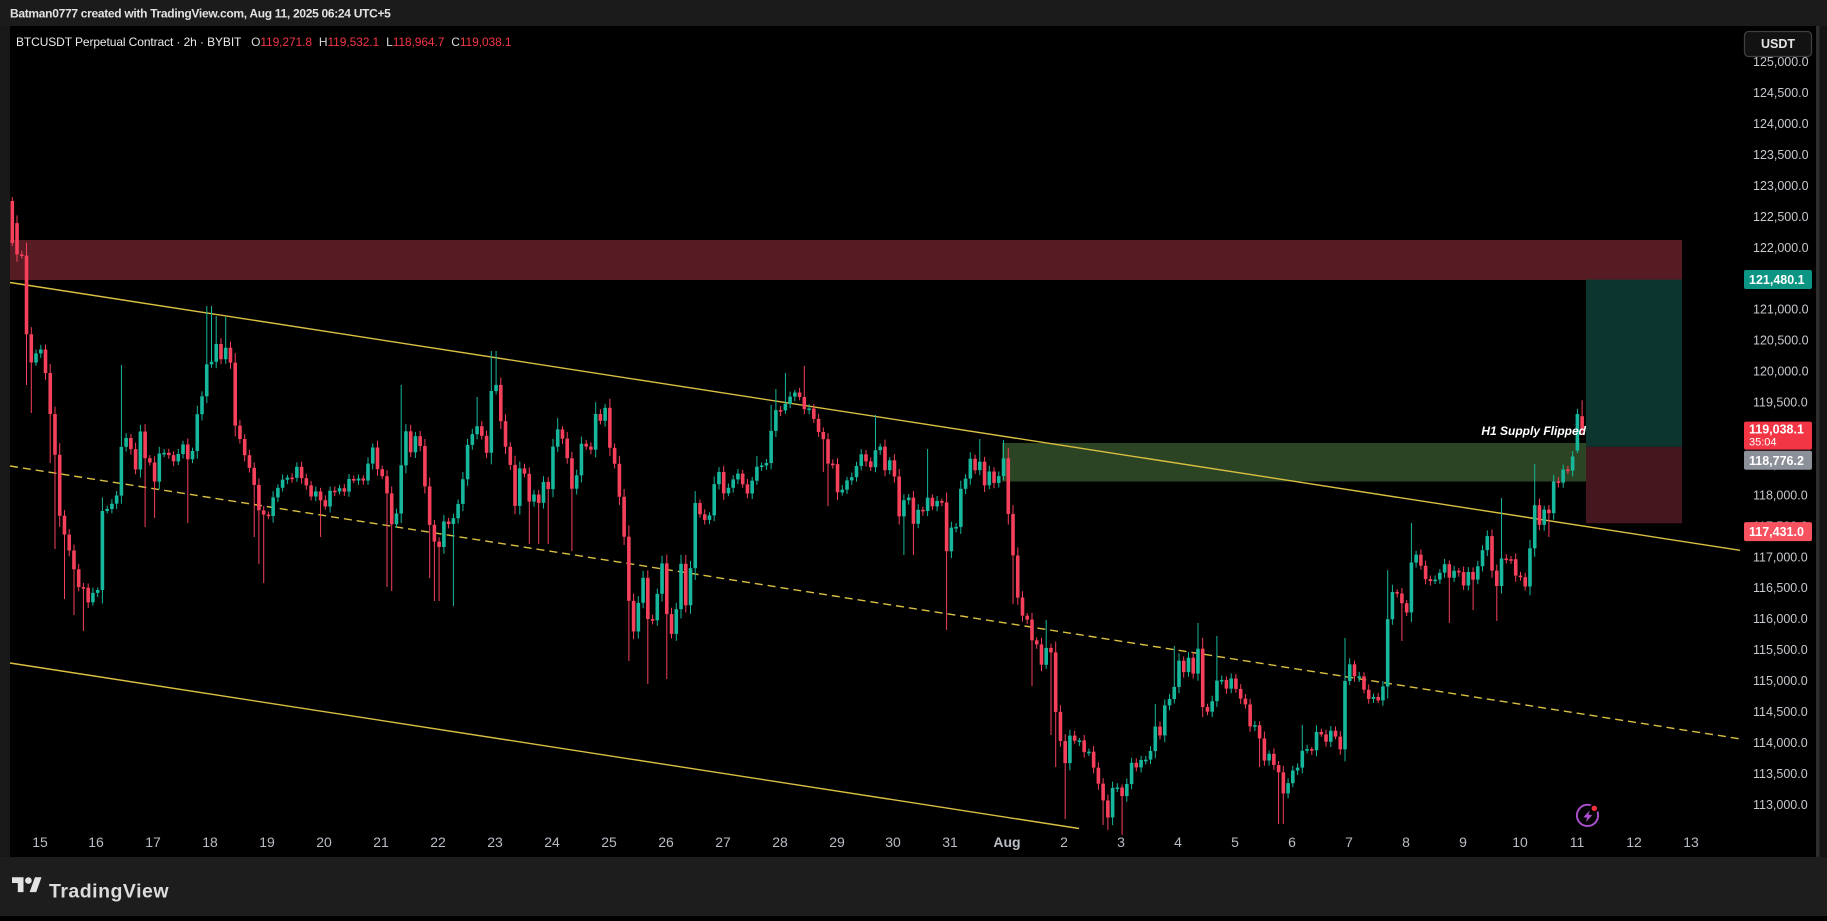 The height and width of the screenshot is (921, 1827). What do you see at coordinates (1781, 217) in the screenshot?
I see `svg-text: 122,500.0` at bounding box center [1781, 217].